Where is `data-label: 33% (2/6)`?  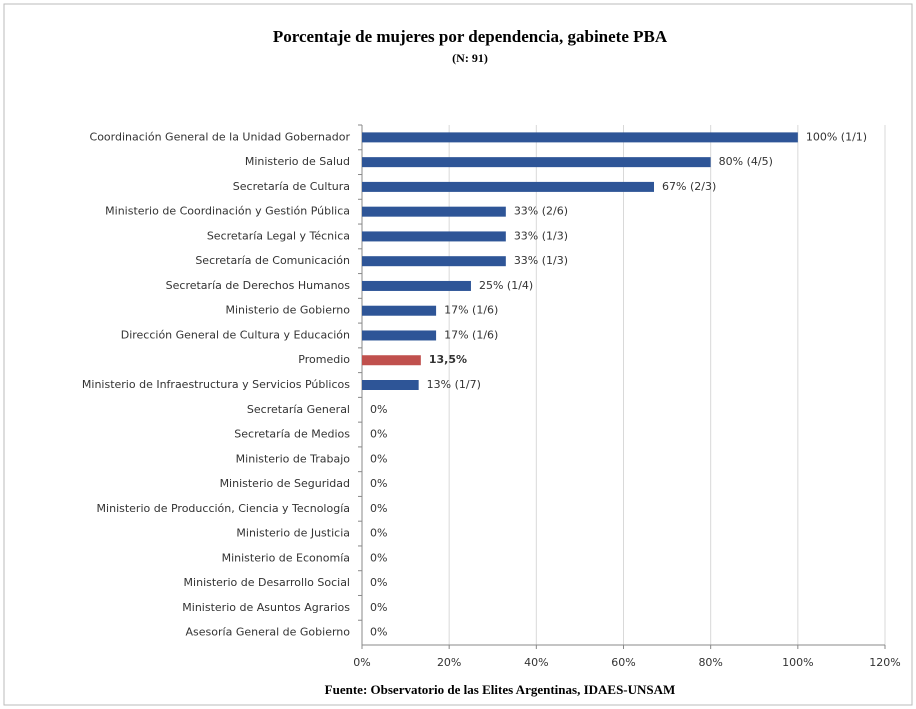 data-label: 33% (2/6) is located at coordinates (541, 211).